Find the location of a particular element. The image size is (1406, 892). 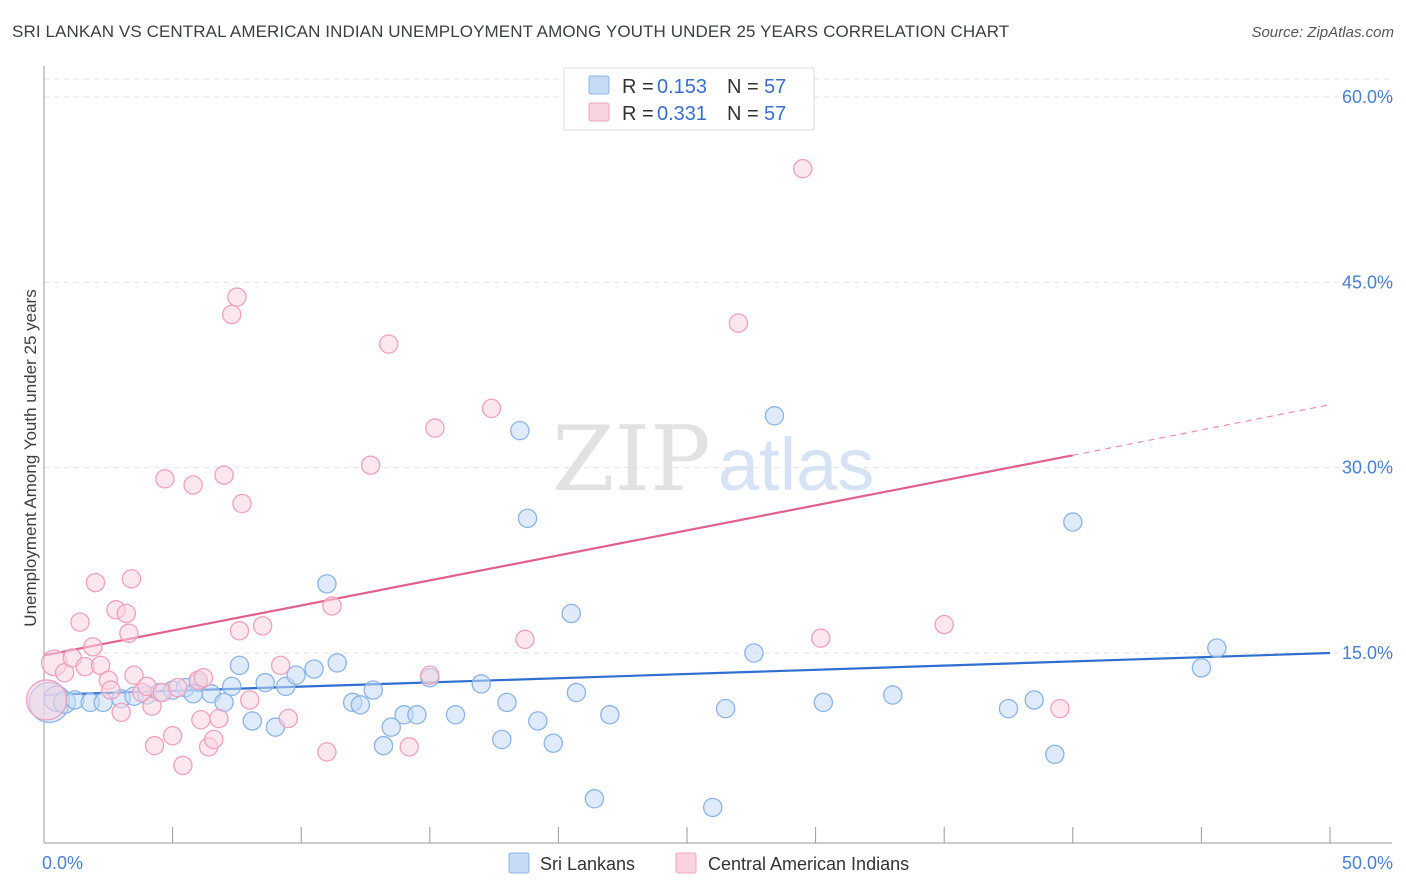

legend-n-label-1: N = is located at coordinates (743, 87).